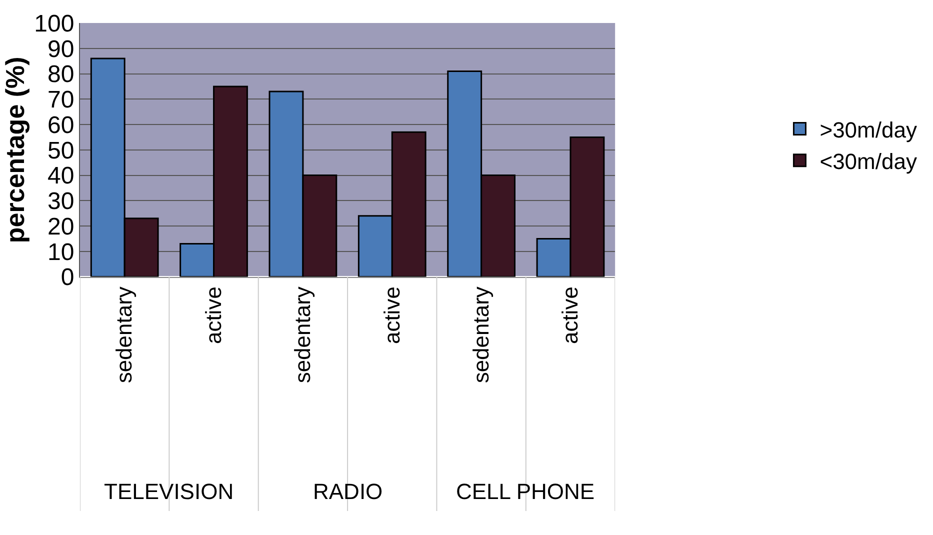  I want to click on text: CELL PHONE, so click(525, 491).